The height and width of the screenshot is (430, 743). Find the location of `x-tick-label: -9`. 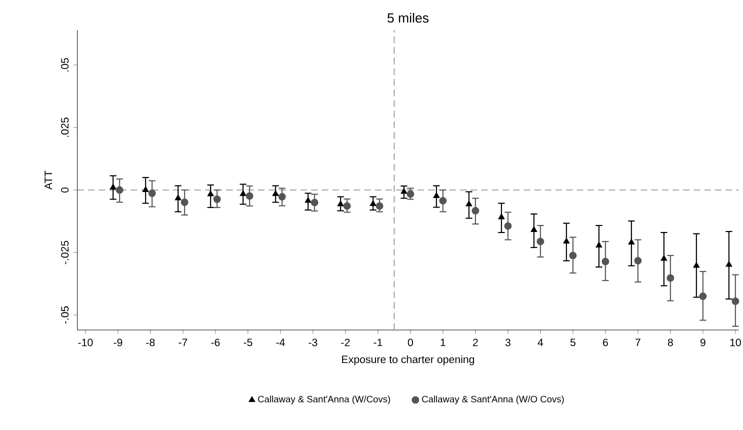

x-tick-label: -9 is located at coordinates (118, 342).